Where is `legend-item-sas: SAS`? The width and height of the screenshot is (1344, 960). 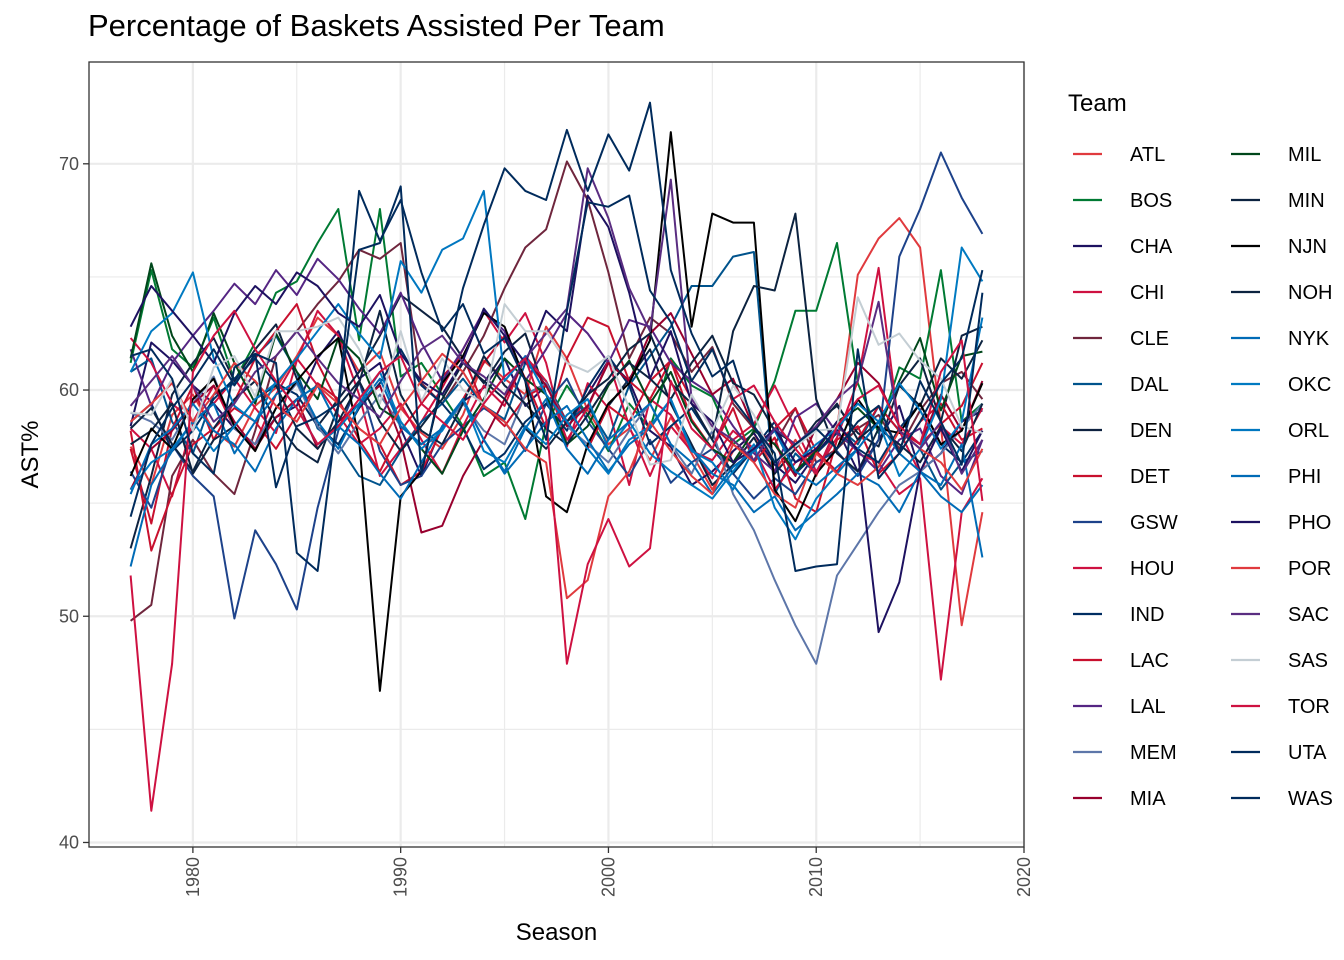
legend-item-sas: SAS is located at coordinates (1279, 661).